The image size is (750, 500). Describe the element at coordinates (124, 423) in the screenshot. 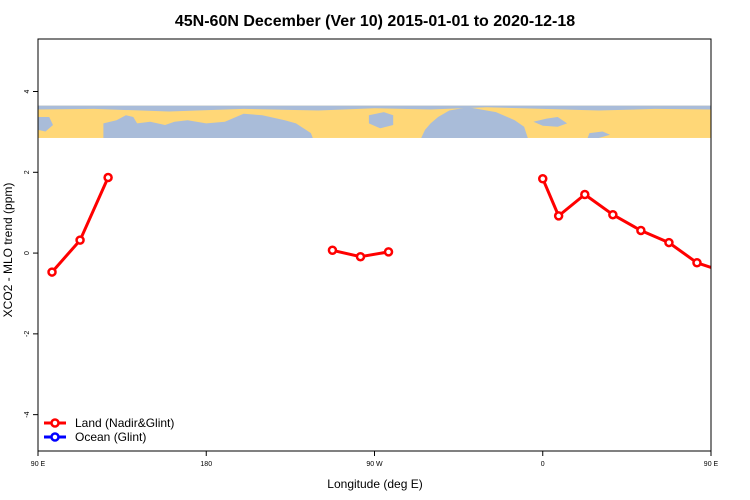

I see `legend-label-0: Land (Nadir&Glint)` at that location.